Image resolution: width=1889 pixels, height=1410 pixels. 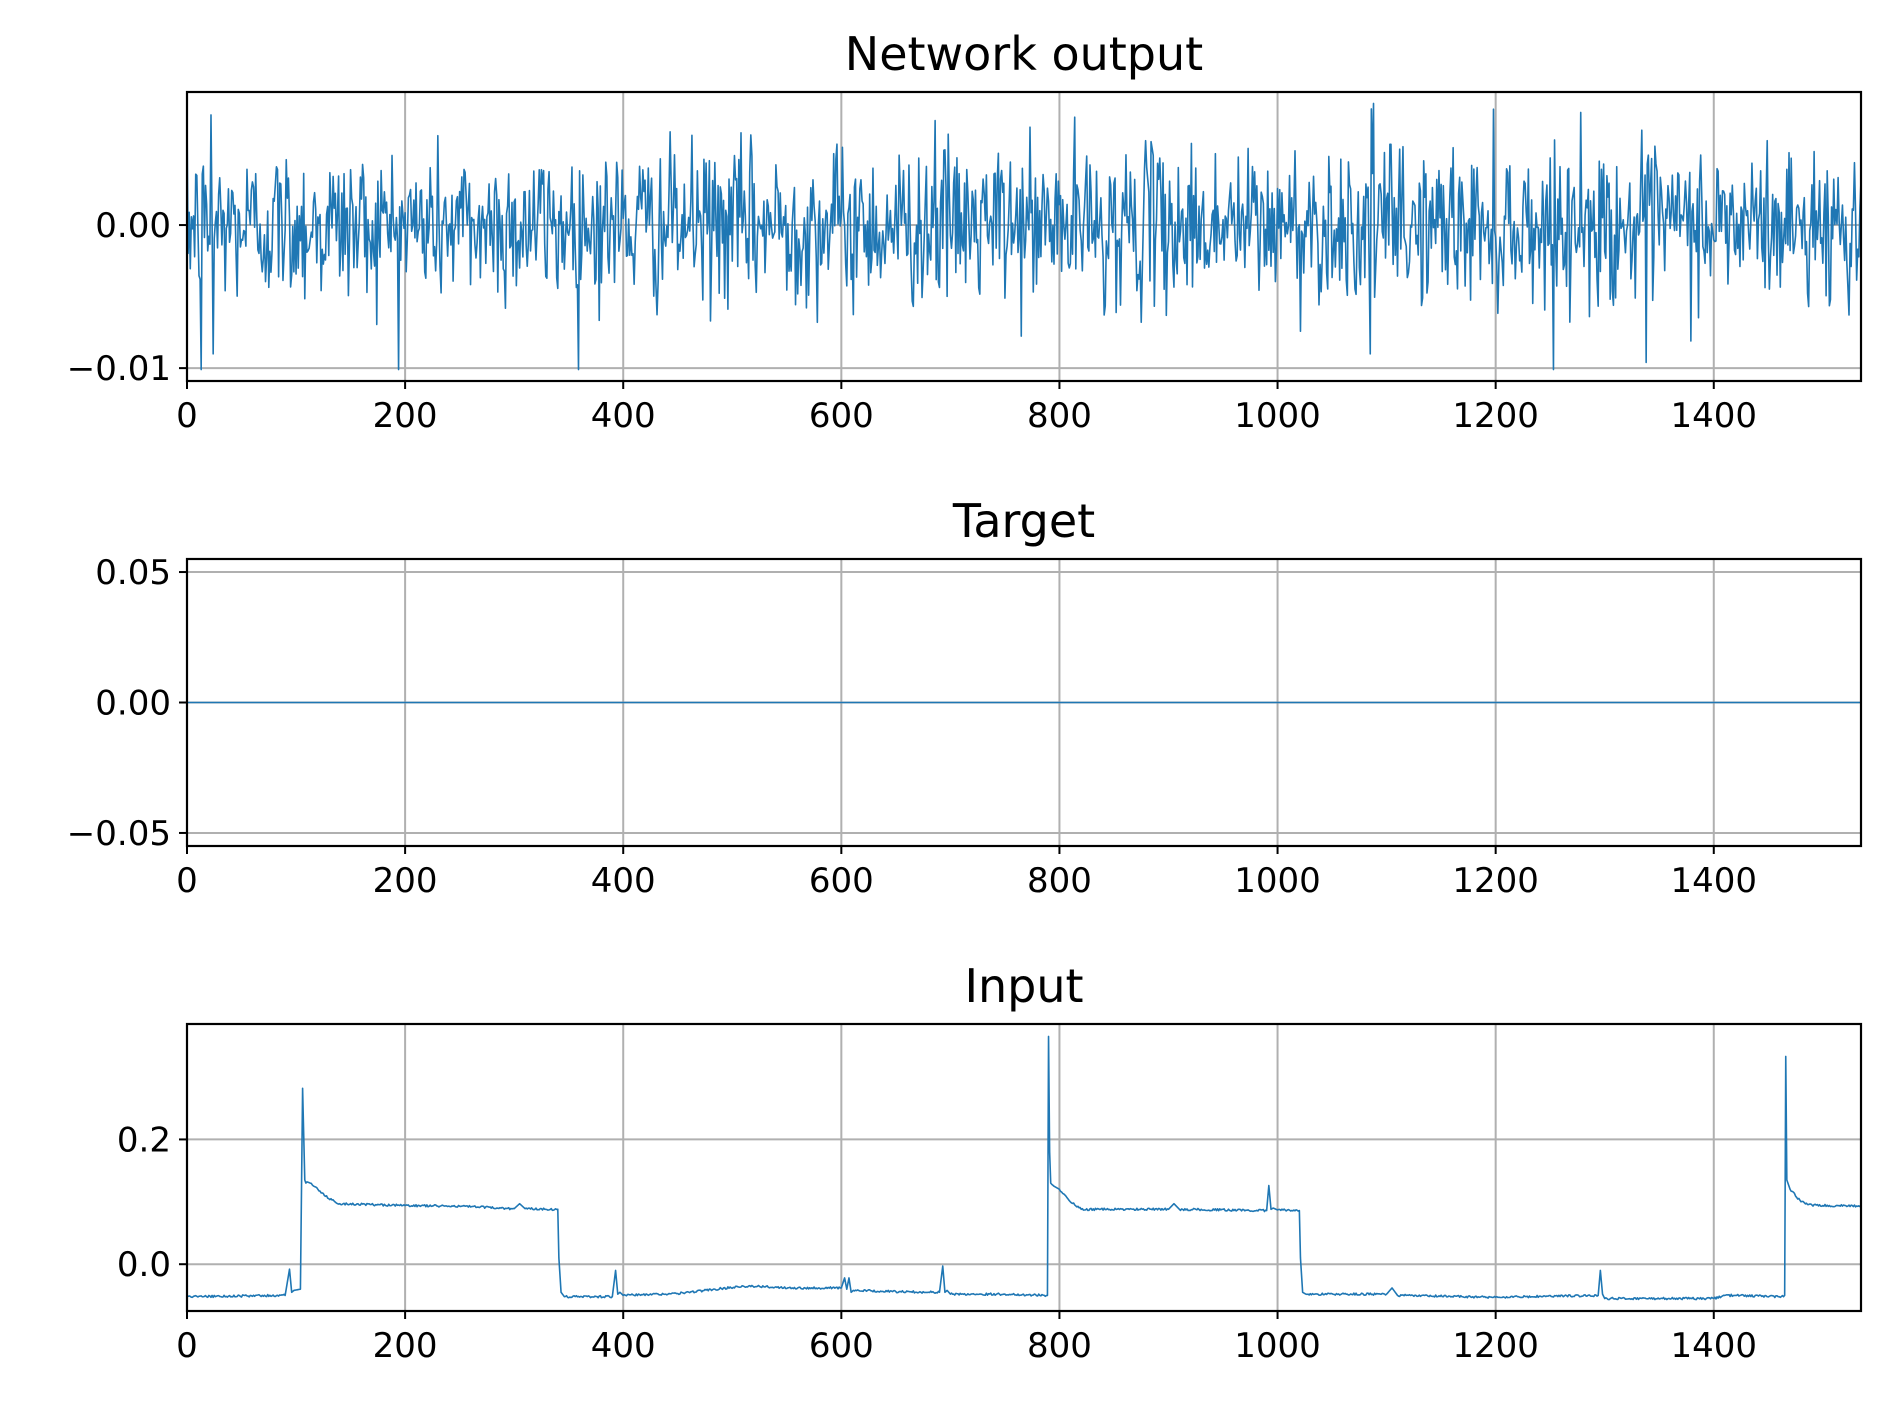 What do you see at coordinates (119, 834) in the screenshot?
I see `y-tick-label: −0.05` at bounding box center [119, 834].